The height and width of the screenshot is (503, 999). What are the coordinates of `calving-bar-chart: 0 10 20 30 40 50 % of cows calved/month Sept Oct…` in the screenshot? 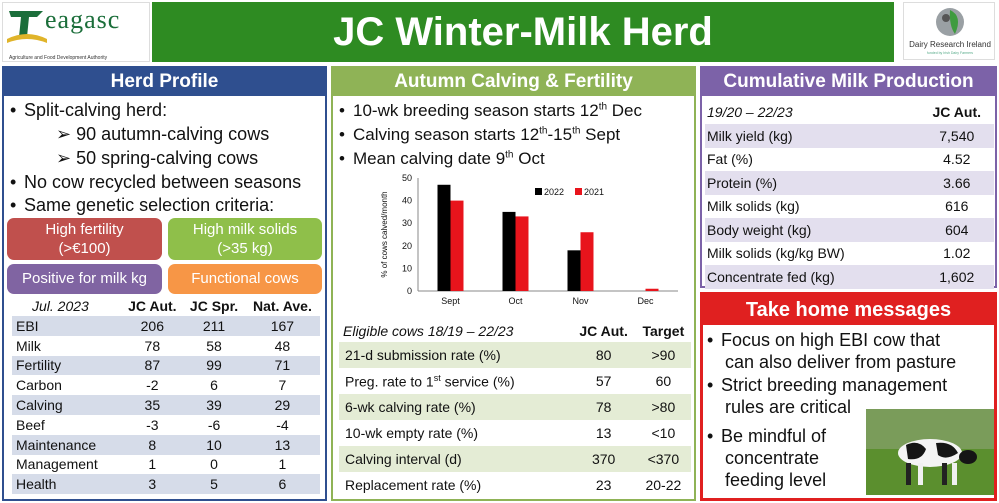 It's located at (529, 239).